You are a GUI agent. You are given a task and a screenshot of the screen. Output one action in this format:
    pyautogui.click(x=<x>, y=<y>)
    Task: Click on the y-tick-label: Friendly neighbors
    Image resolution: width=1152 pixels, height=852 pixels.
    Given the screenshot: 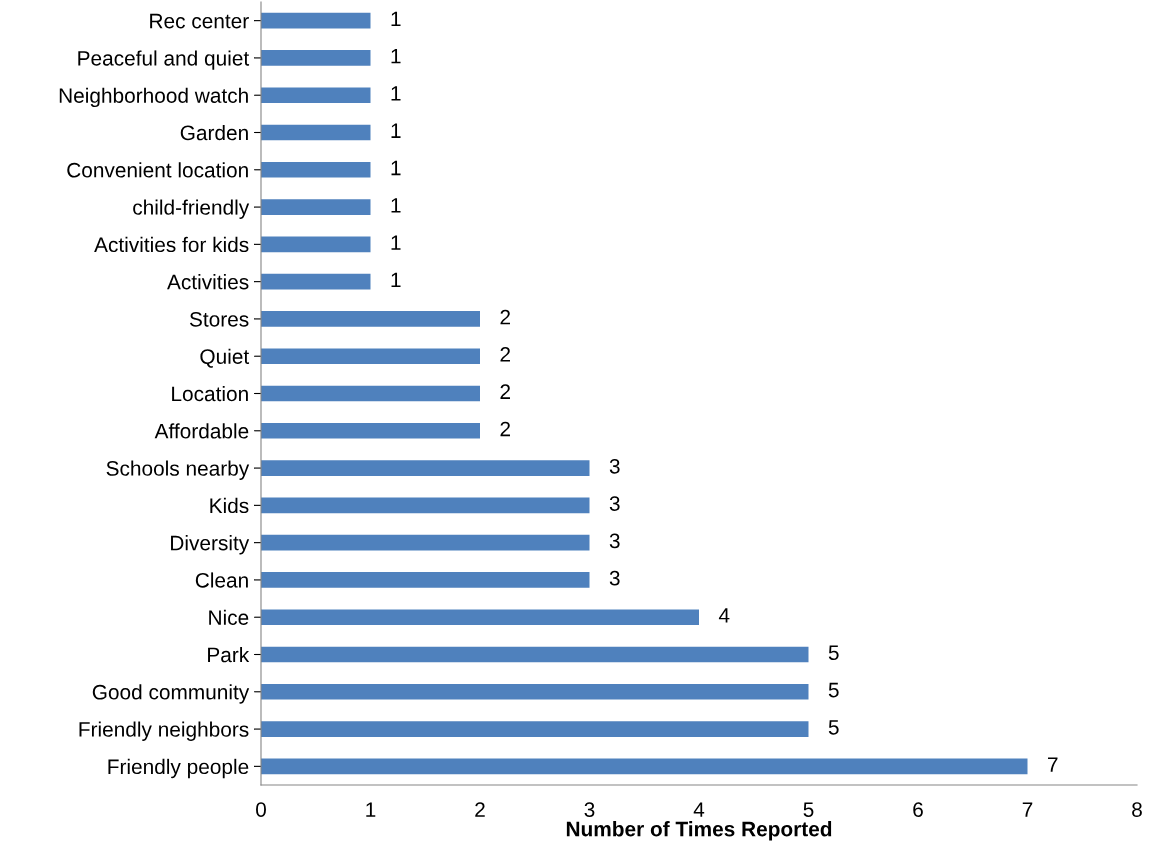 What is the action you would take?
    pyautogui.click(x=164, y=731)
    